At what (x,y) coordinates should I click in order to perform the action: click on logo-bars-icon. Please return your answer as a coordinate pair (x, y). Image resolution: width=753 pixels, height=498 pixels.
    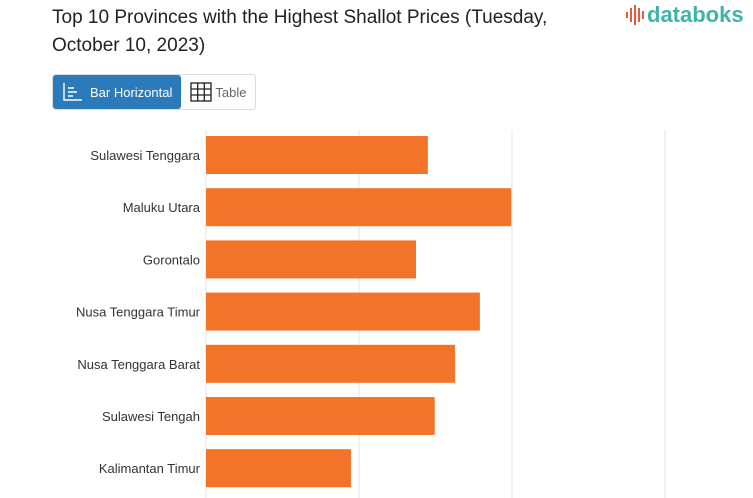
    Looking at the image, I should click on (635, 15).